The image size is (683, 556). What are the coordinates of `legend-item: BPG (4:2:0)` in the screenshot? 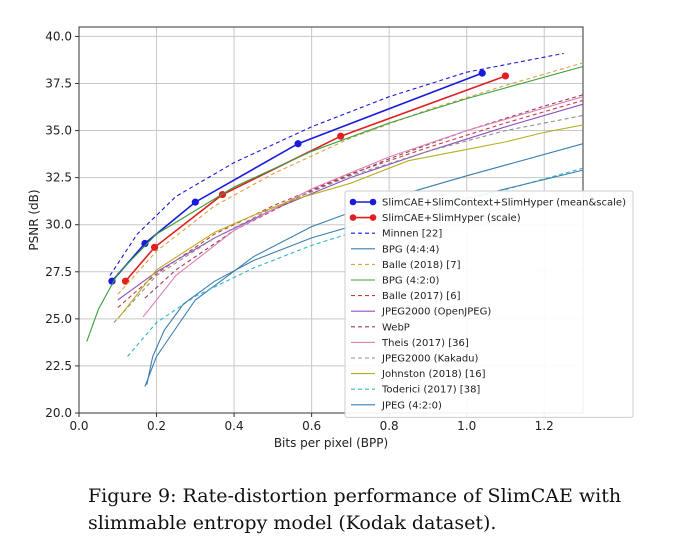 It's located at (395, 281).